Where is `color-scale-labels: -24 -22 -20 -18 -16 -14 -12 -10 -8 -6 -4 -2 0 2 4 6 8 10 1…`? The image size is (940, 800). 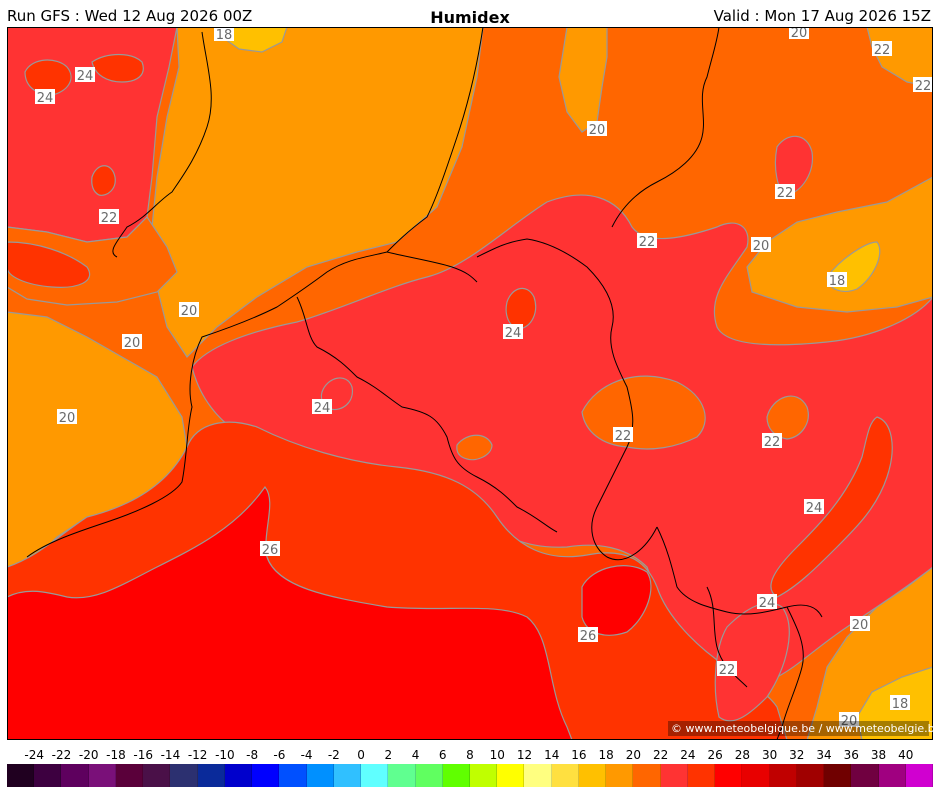 color-scale-labels: -24 -22 -20 -18 -16 -14 -12 -10 -8 -6 -4 -2 0 2 4 6 8 10 1… is located at coordinates (470, 756).